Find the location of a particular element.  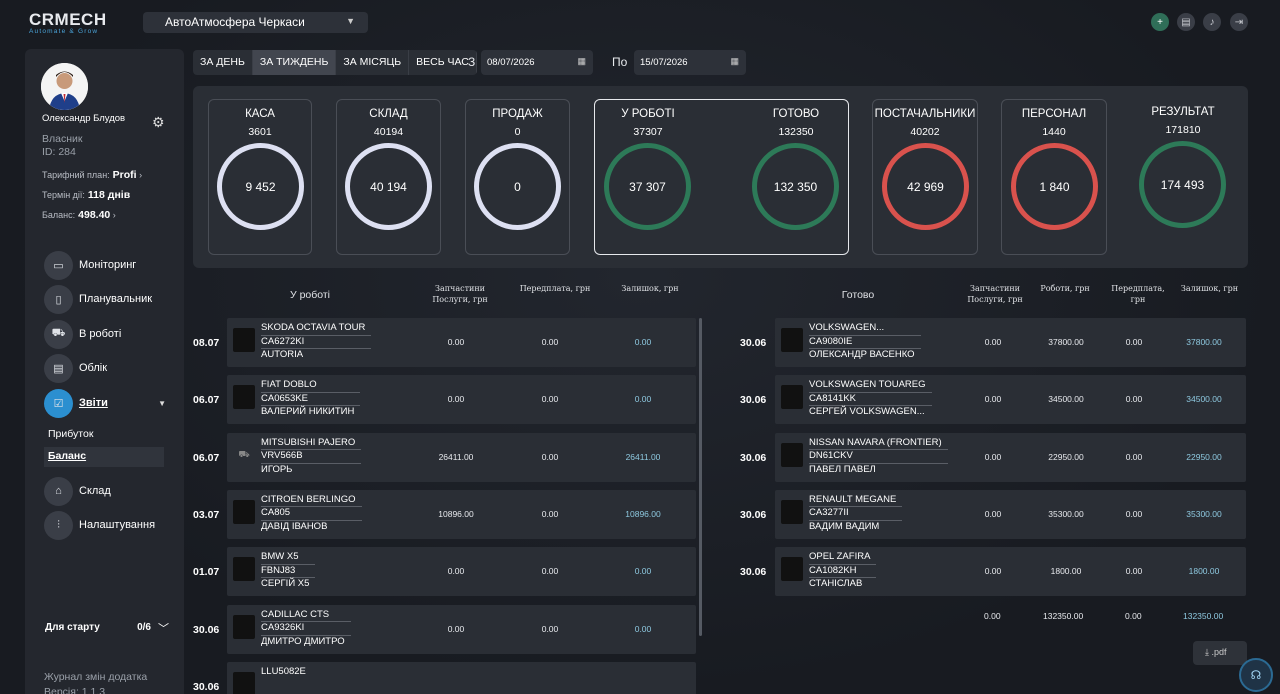

tab-week: ЗА ТИЖДЕНЬ is located at coordinates (294, 62).